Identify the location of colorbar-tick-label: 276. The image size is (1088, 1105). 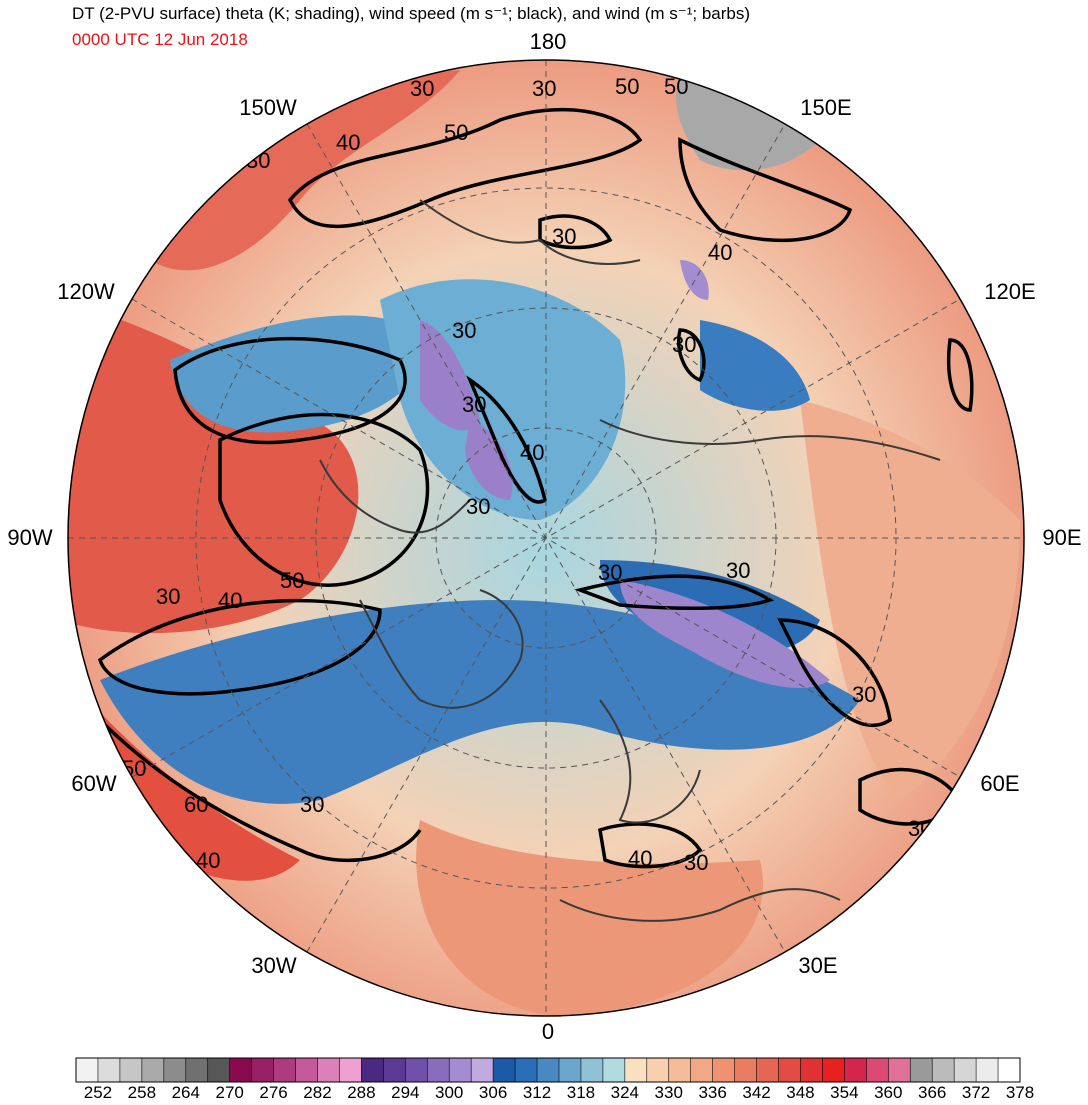
(273, 1092).